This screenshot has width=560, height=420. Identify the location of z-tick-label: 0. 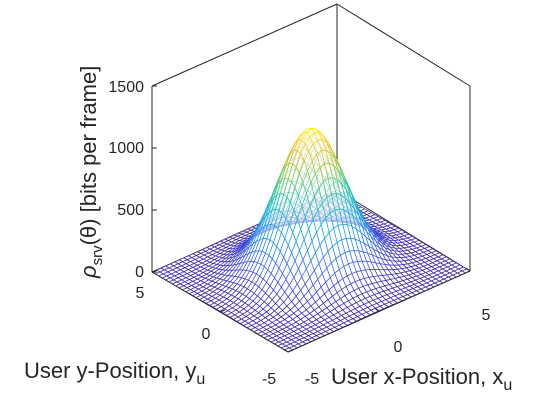
(139, 272).